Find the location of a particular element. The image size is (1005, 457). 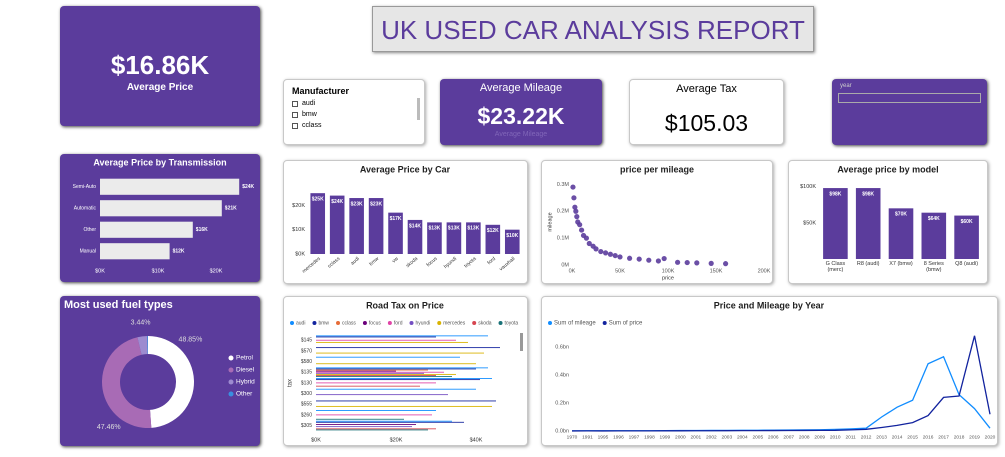

x-tick-label: bmw is located at coordinates (374, 262).